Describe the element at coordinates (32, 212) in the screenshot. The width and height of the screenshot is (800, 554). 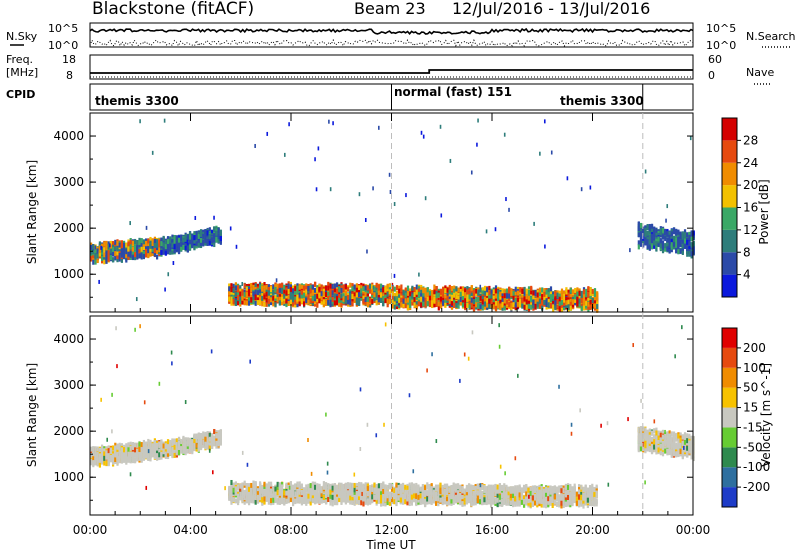
I see `power-ylabel: Slant Range [km]` at that location.